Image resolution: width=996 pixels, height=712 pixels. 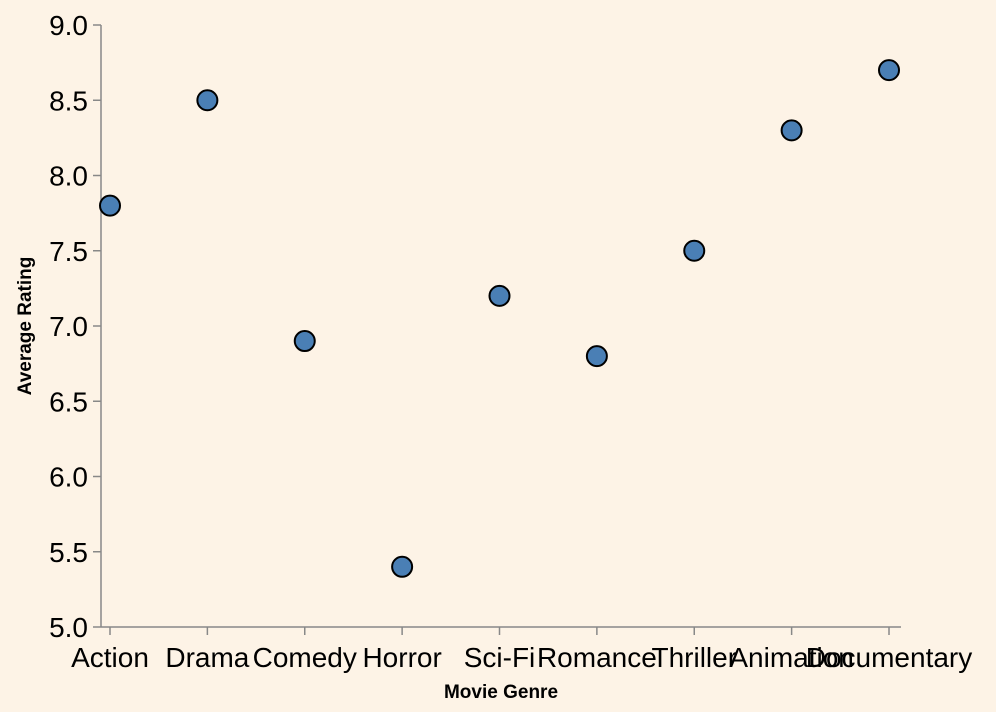 What do you see at coordinates (68, 477) in the screenshot?
I see `y-tick-label: 6.0` at bounding box center [68, 477].